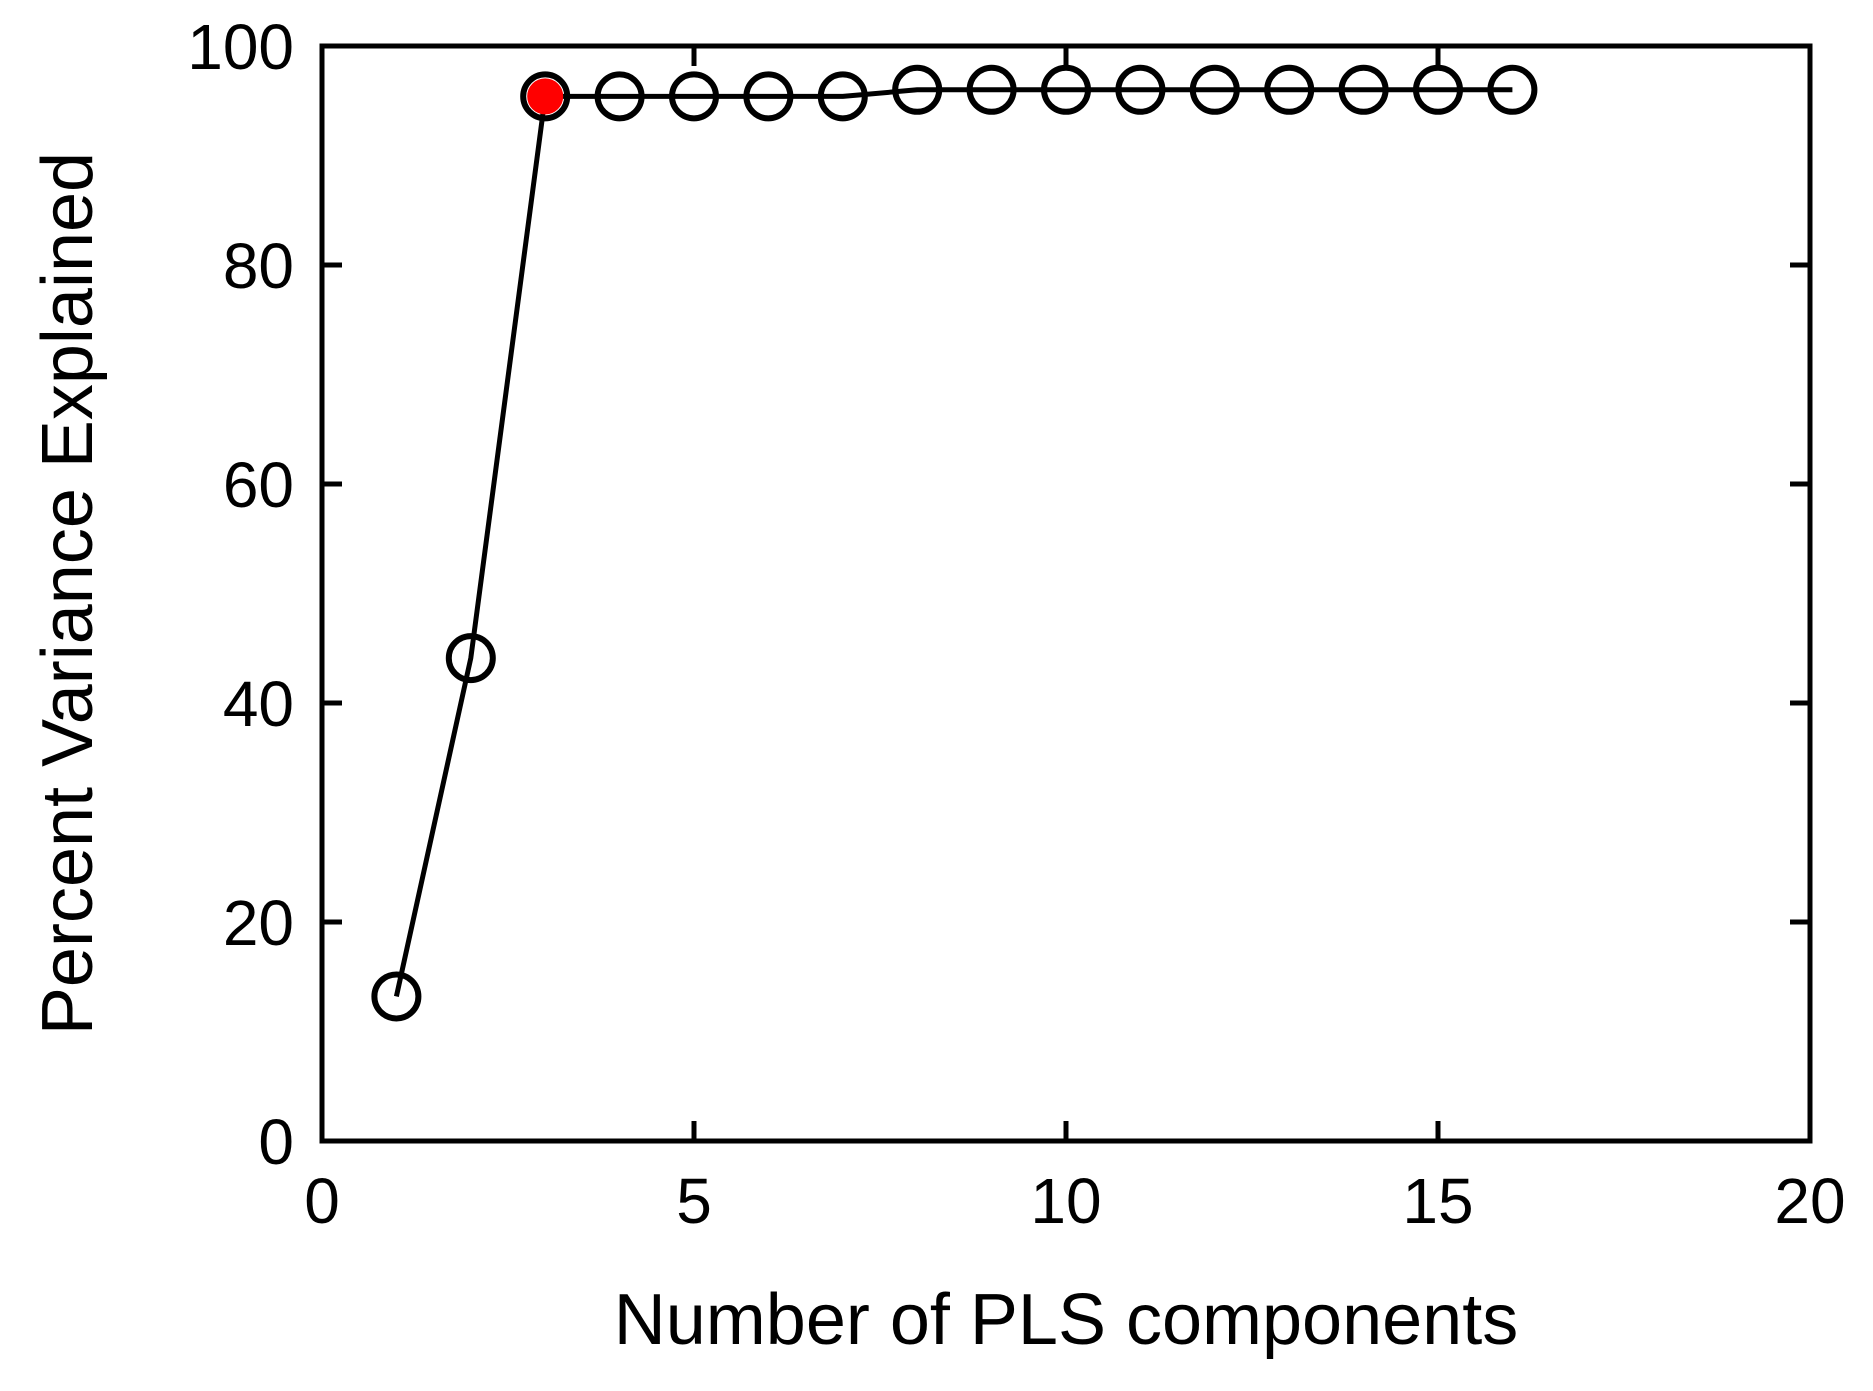 The height and width of the screenshot is (1391, 1873). I want to click on y-tick-label: 20, so click(258, 923).